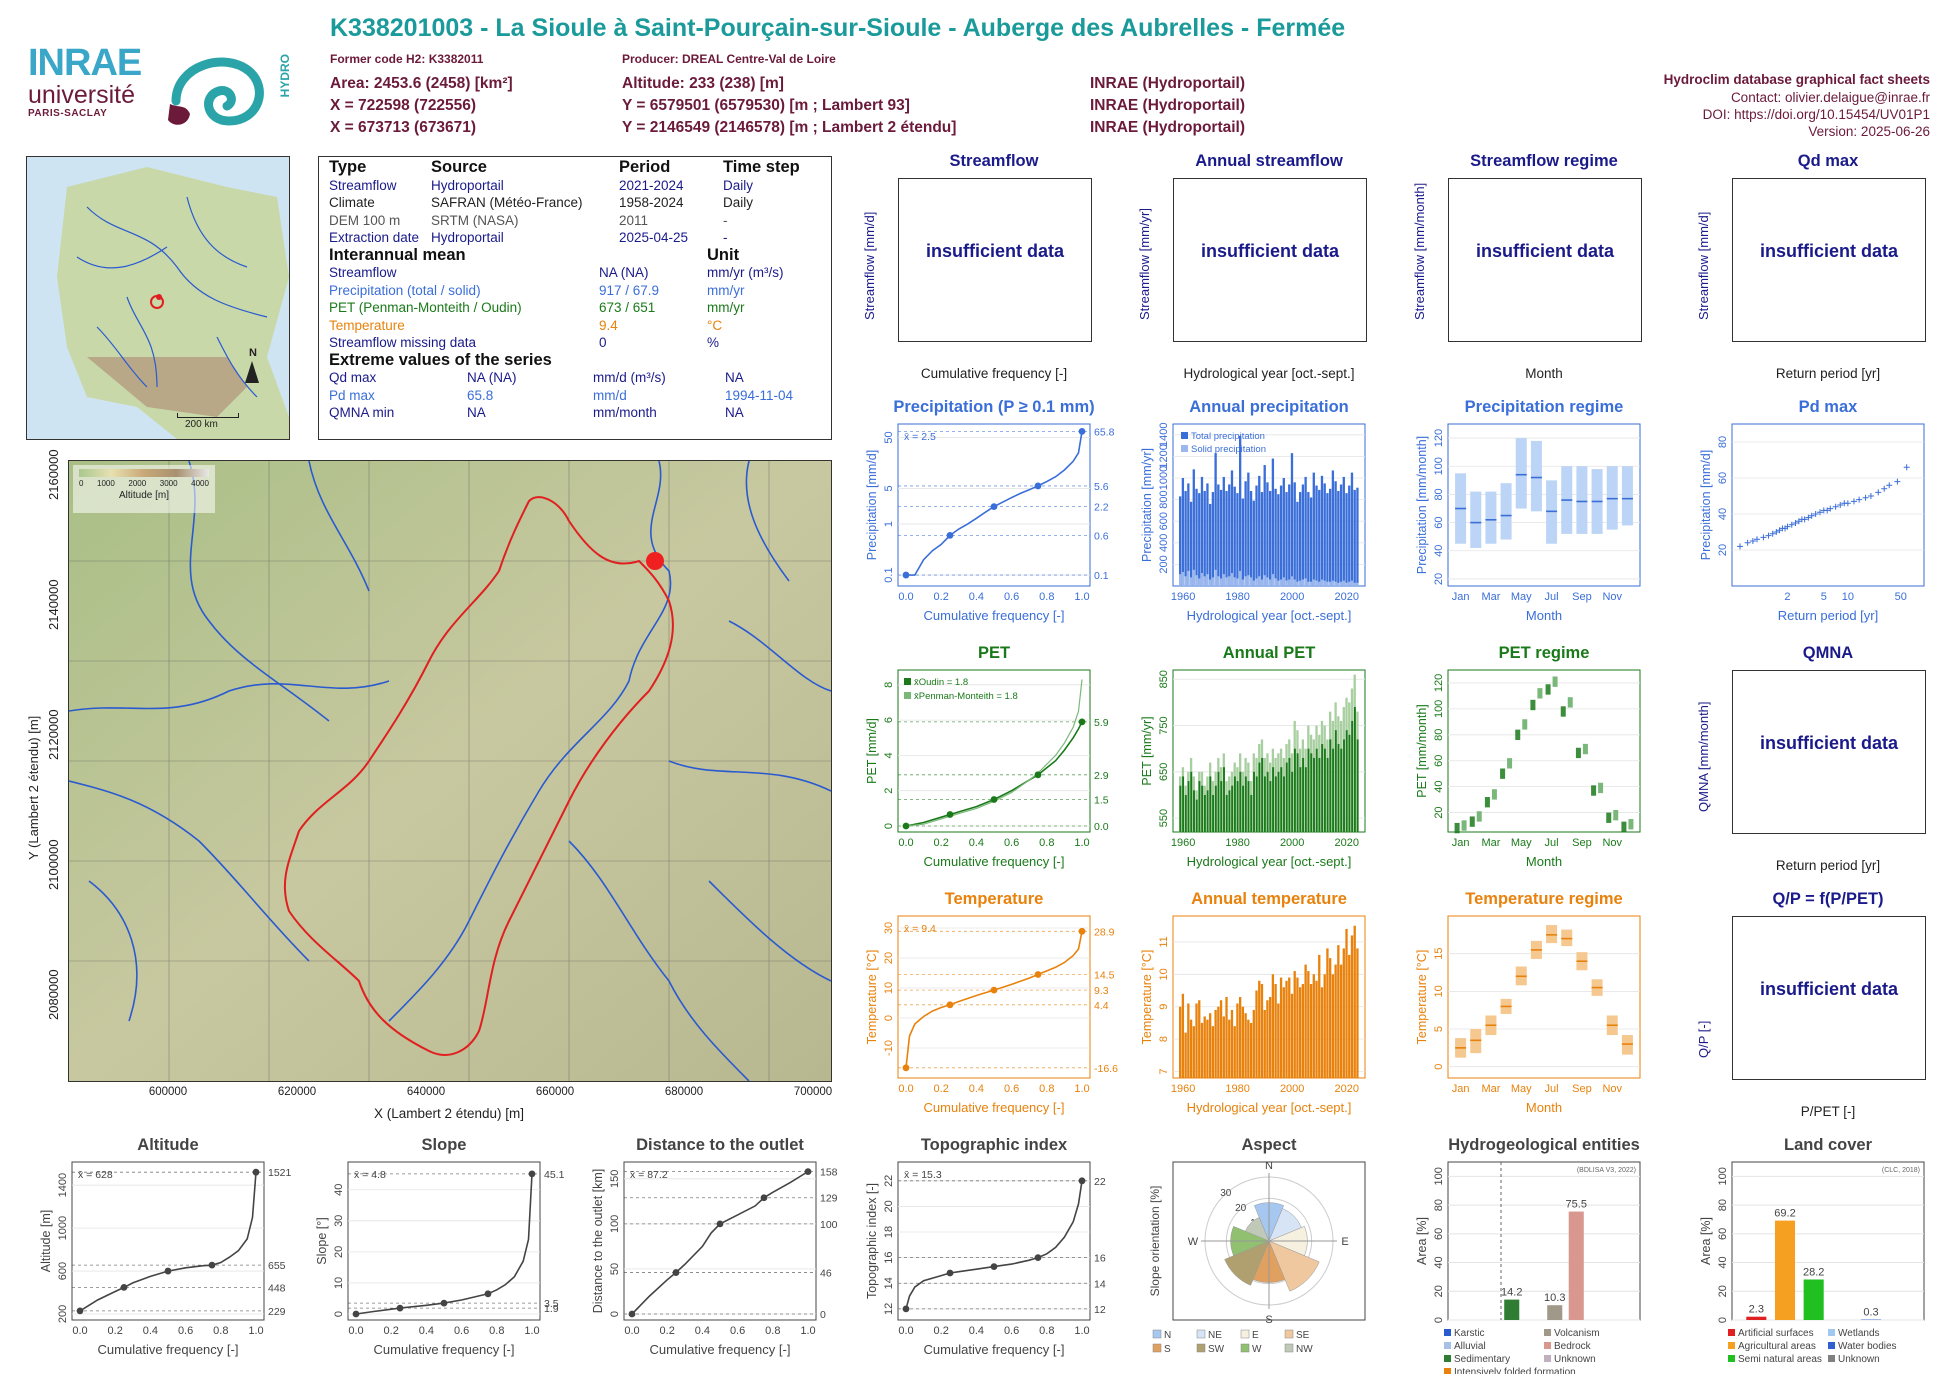 Image resolution: width=1960 pixels, height=1386 pixels. Describe the element at coordinates (1816, 114) in the screenshot. I see `doi-link: DOI: https://doi.org/10.15454/UV01P1` at that location.